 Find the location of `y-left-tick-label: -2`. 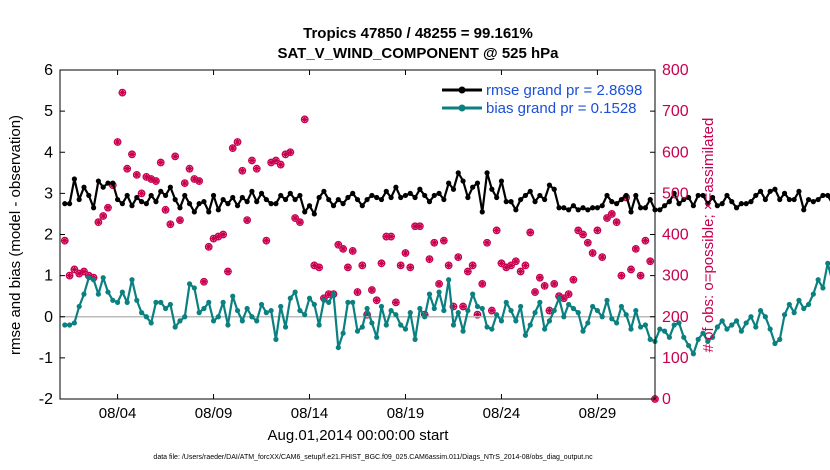

y-left-tick-label: -2 is located at coordinates (46, 399).